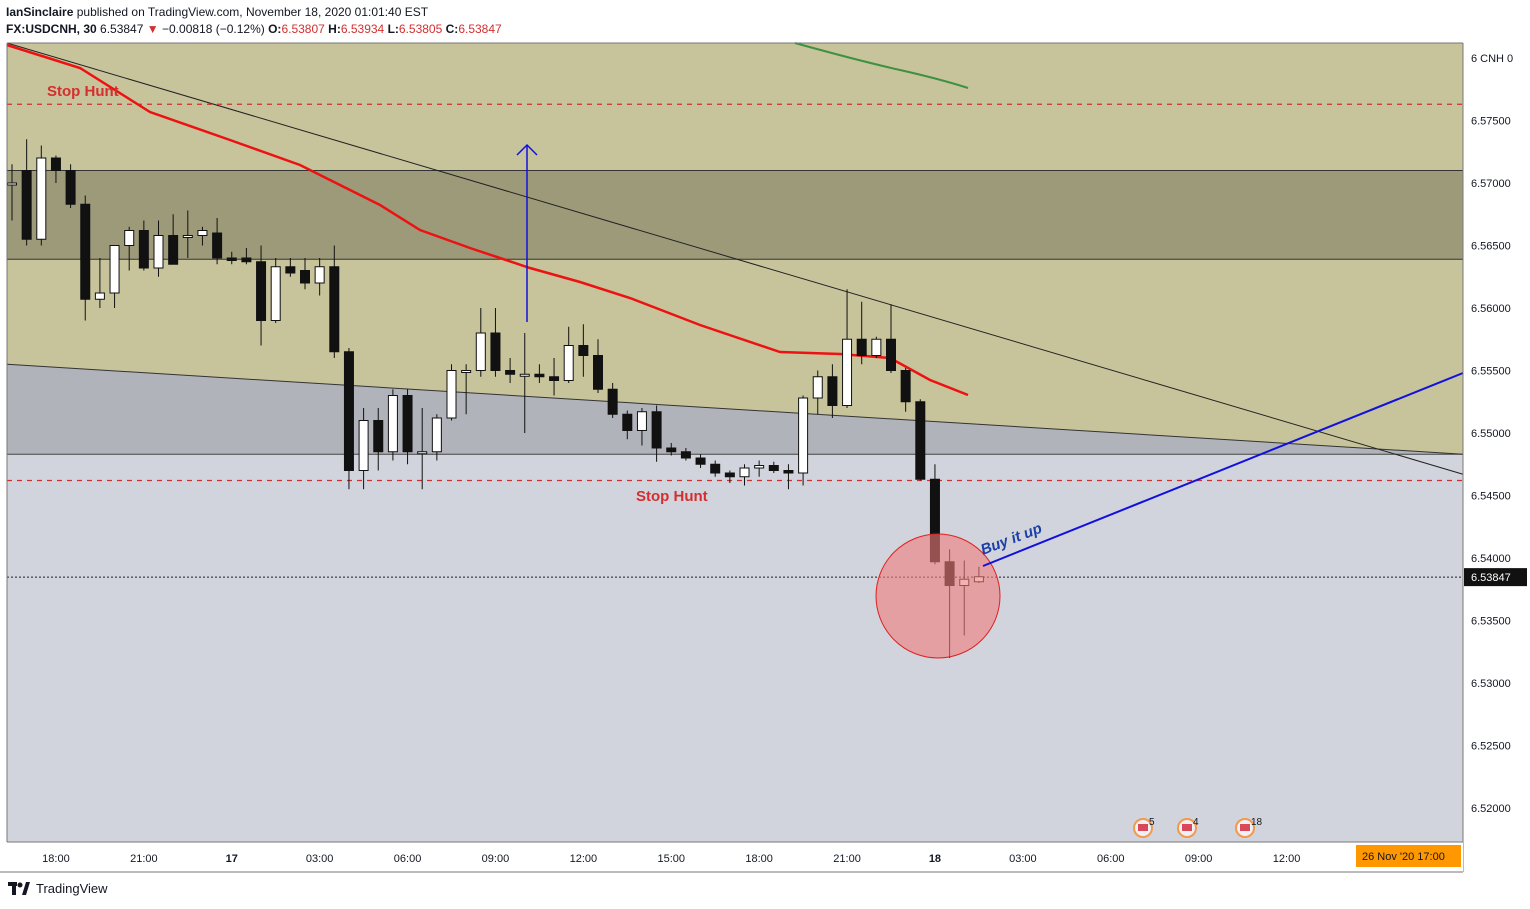  What do you see at coordinates (1491, 559) in the screenshot?
I see `y-tick-label: 6.54000` at bounding box center [1491, 559].